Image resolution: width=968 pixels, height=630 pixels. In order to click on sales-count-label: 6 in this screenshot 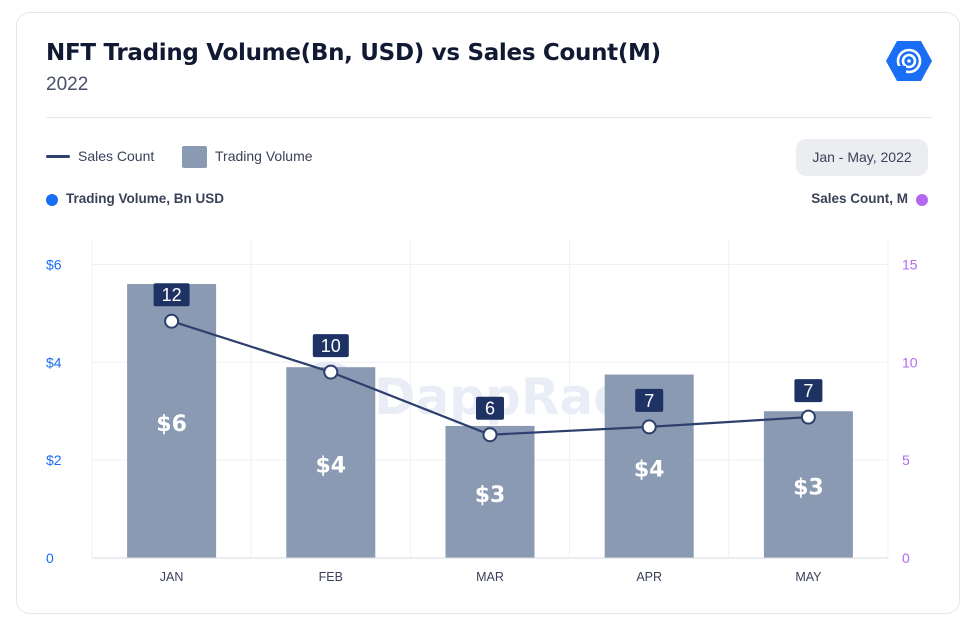, I will do `click(490, 409)`.